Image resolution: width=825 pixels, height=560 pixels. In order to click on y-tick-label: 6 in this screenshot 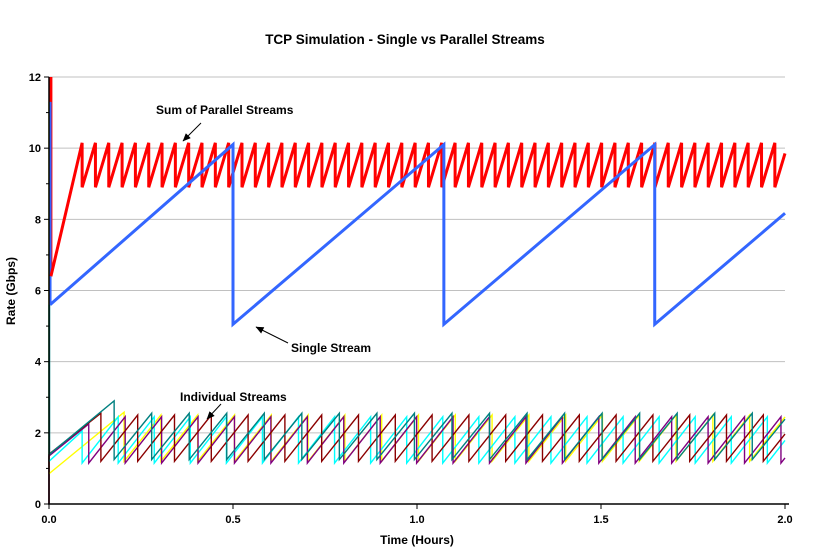, I will do `click(38, 292)`.